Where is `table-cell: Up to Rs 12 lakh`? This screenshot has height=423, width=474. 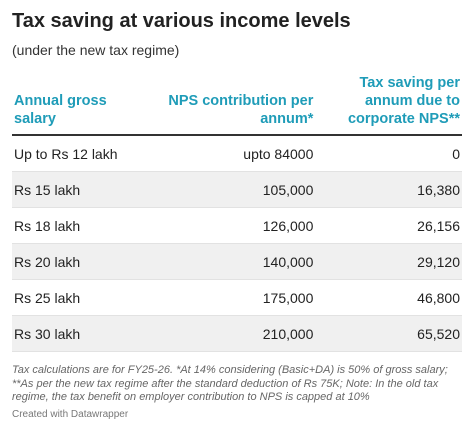
table-cell: Up to Rs 12 lakh is located at coordinates (80, 153).